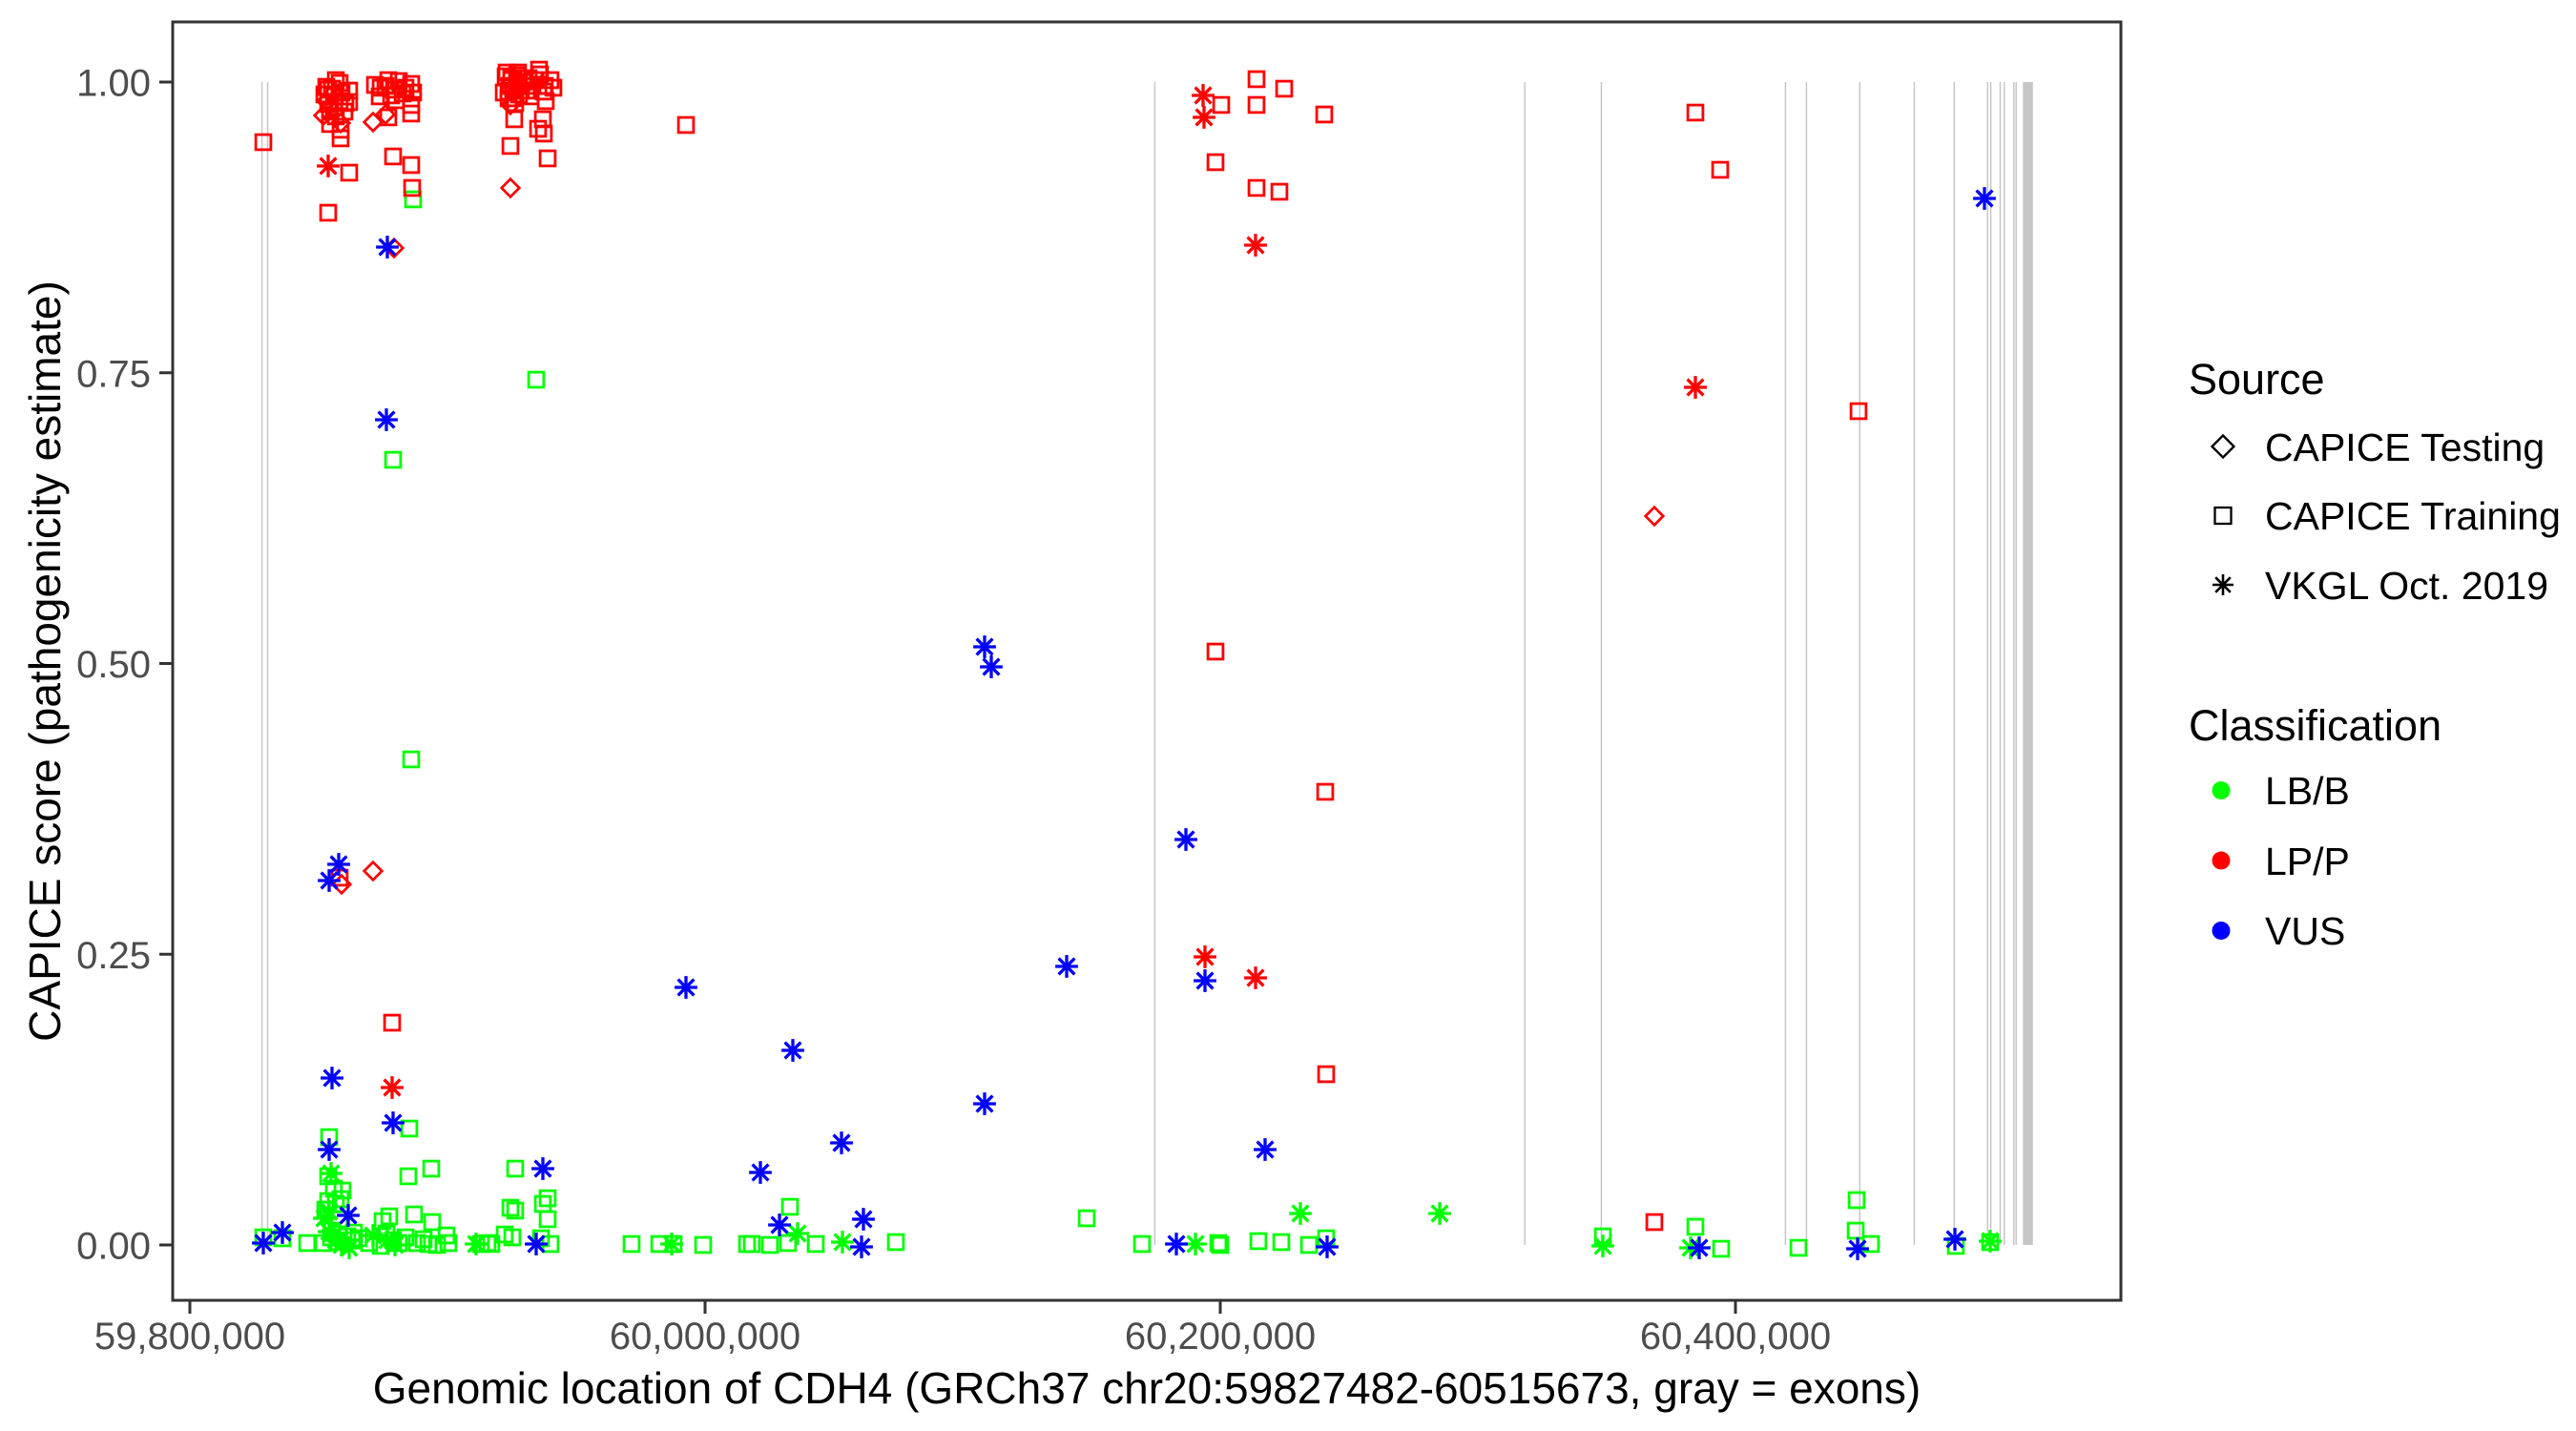 The image size is (2576, 1431). Describe the element at coordinates (45, 661) in the screenshot. I see `svg-text:CAPICE score (pathogenicity es: CAPICE score (pathogenicity estimate)` at that location.